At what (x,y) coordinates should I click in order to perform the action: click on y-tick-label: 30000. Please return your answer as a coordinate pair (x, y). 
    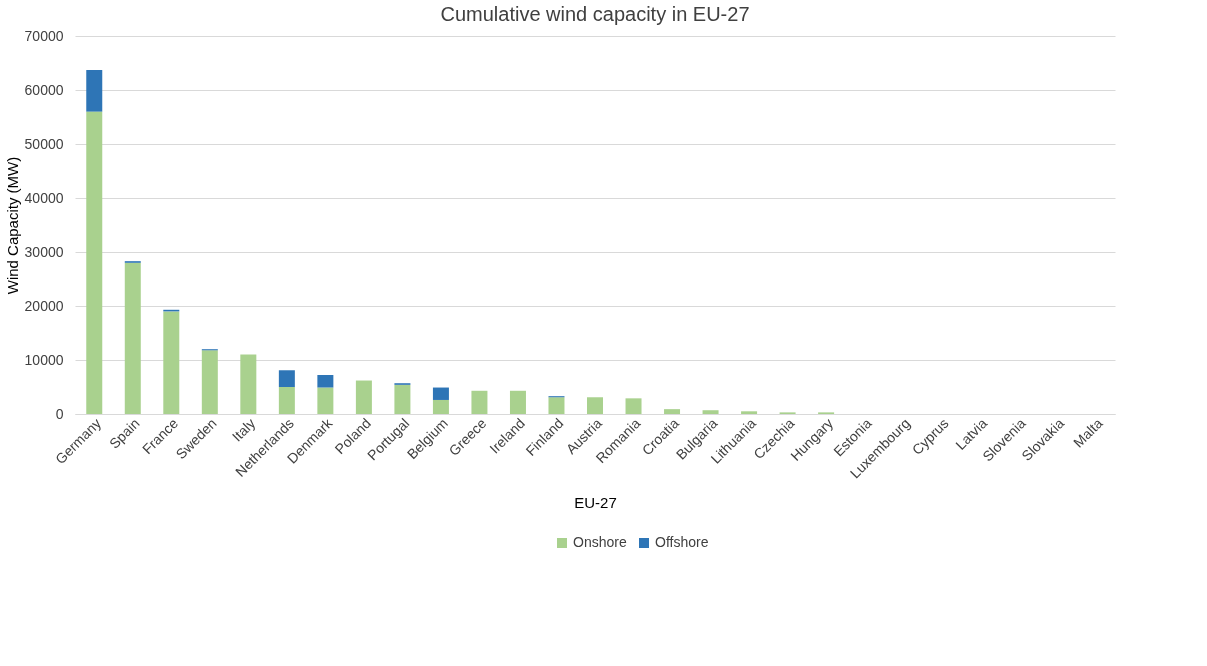
    Looking at the image, I should click on (44, 251).